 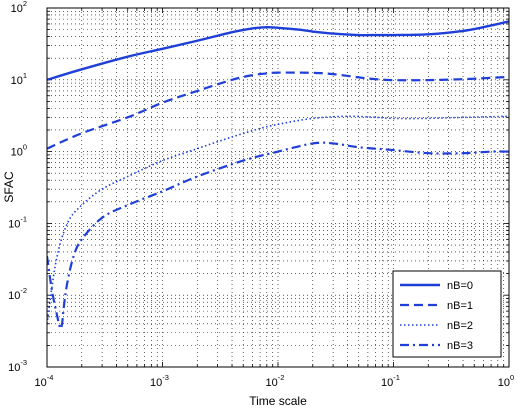 I want to click on series-line-nb0, so click(x=278, y=50).